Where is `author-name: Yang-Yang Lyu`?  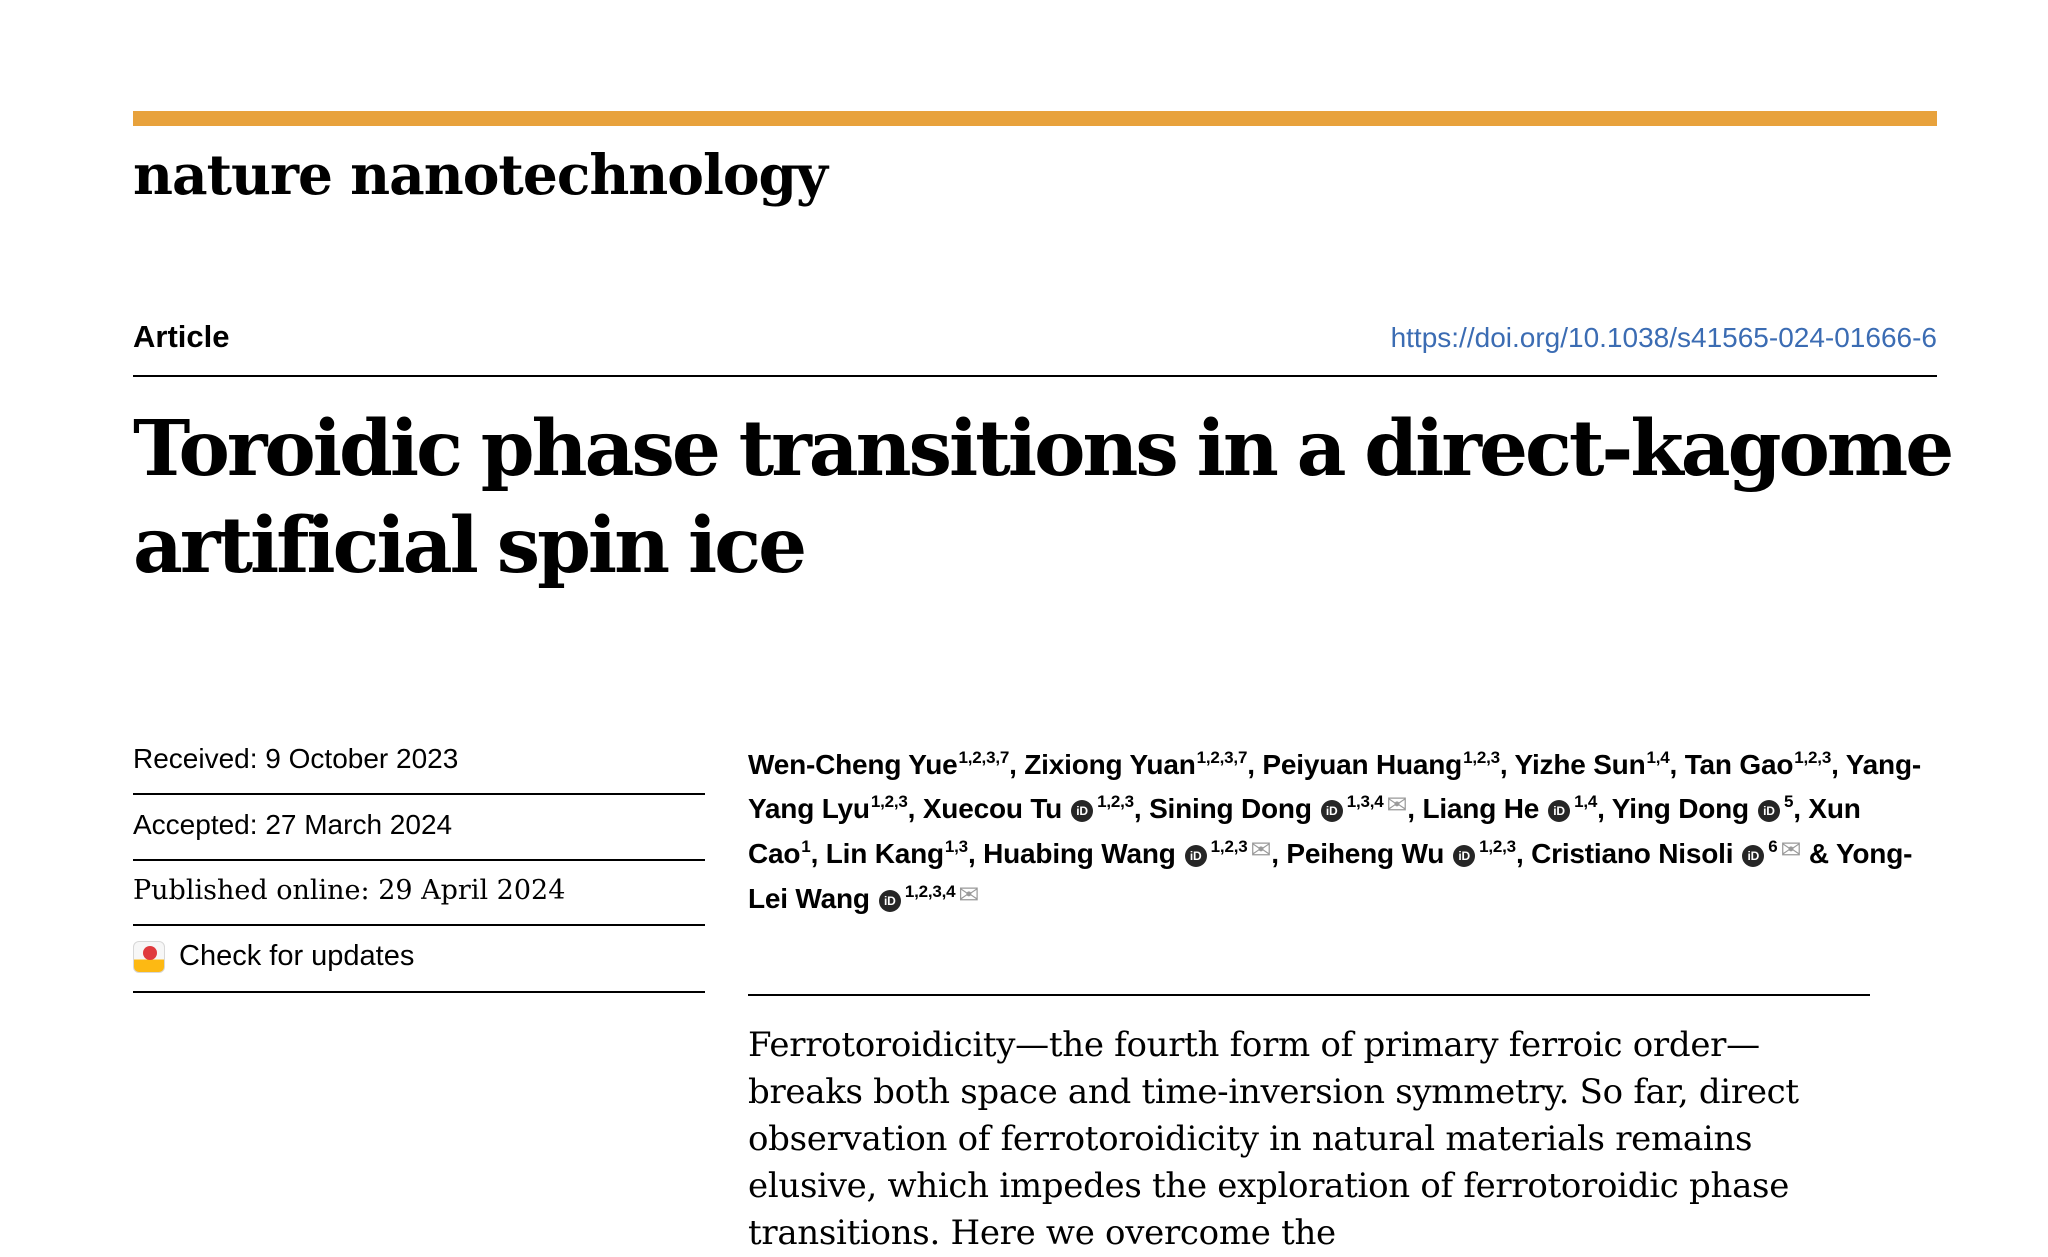
author-name: Yang-Yang Lyu is located at coordinates (1334, 787).